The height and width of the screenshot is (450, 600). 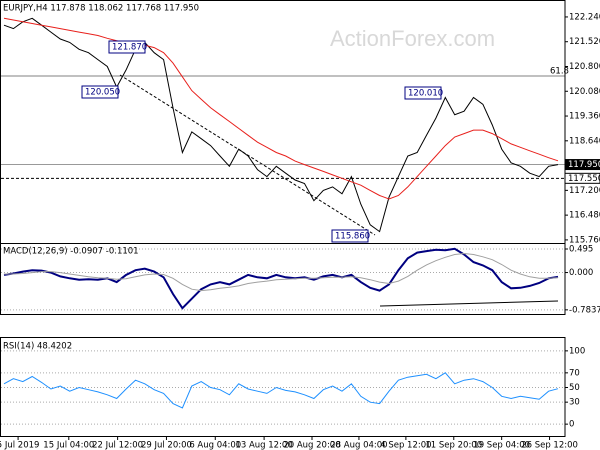 I want to click on annotation-label: 120.050, so click(x=102, y=93).